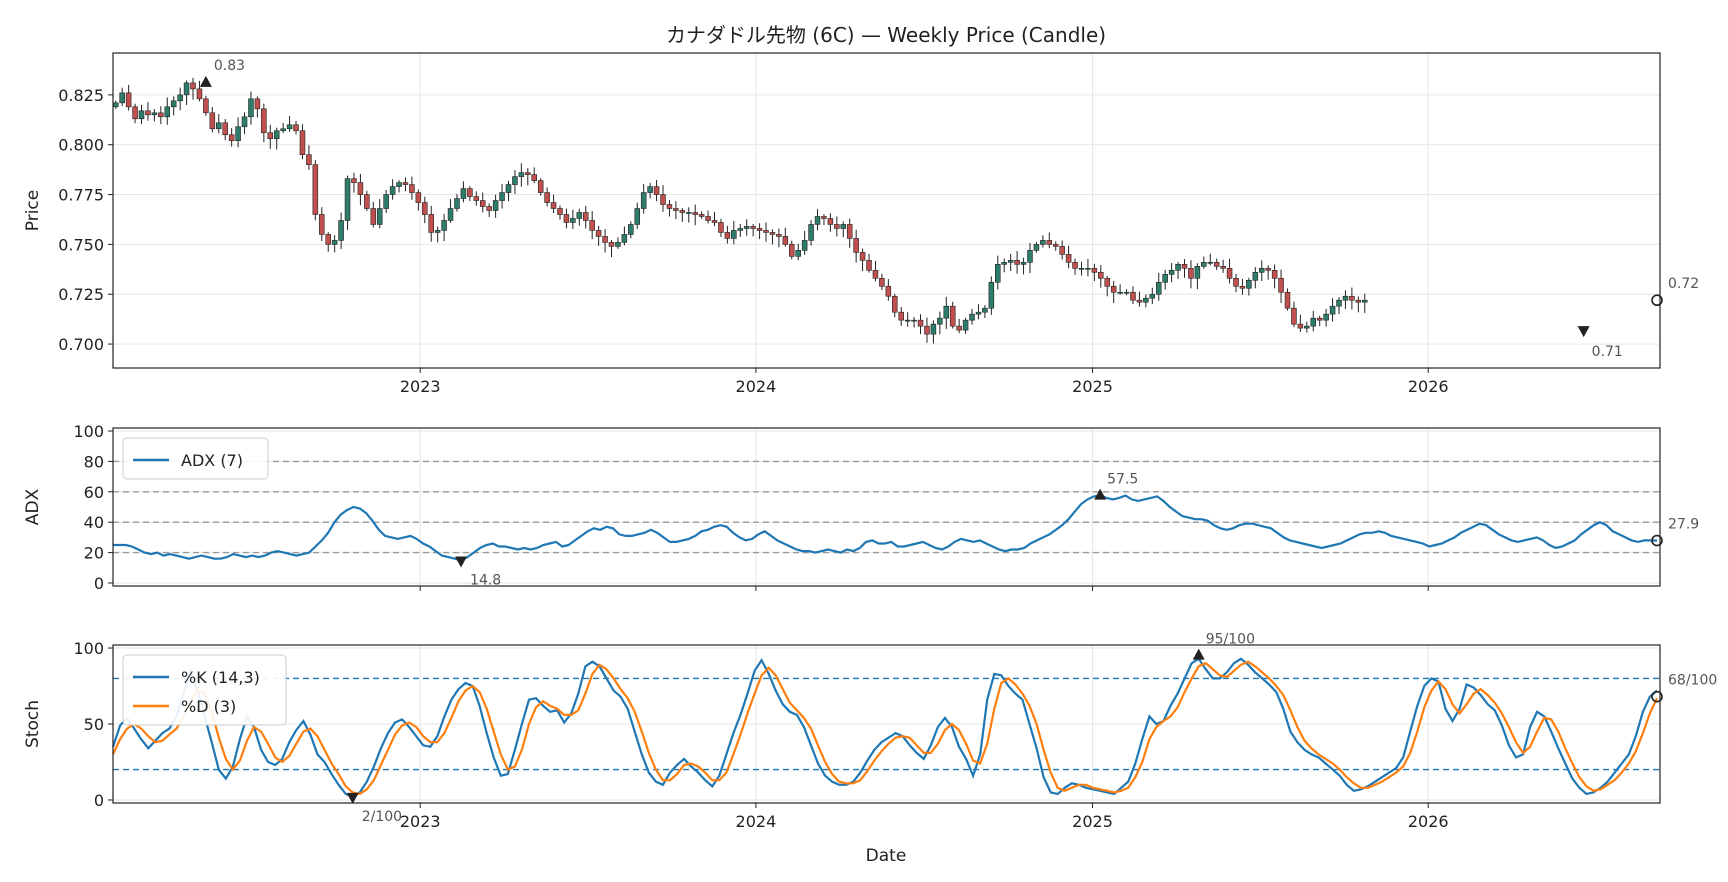 Image resolution: width=1728 pixels, height=882 pixels. What do you see at coordinates (382, 817) in the screenshot?
I see `min-annotation: 2/100` at bounding box center [382, 817].